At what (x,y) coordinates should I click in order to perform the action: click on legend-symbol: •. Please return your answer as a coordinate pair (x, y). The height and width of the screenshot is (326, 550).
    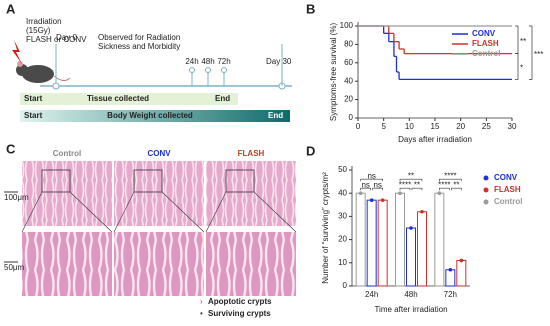
    Looking at the image, I should click on (201, 313).